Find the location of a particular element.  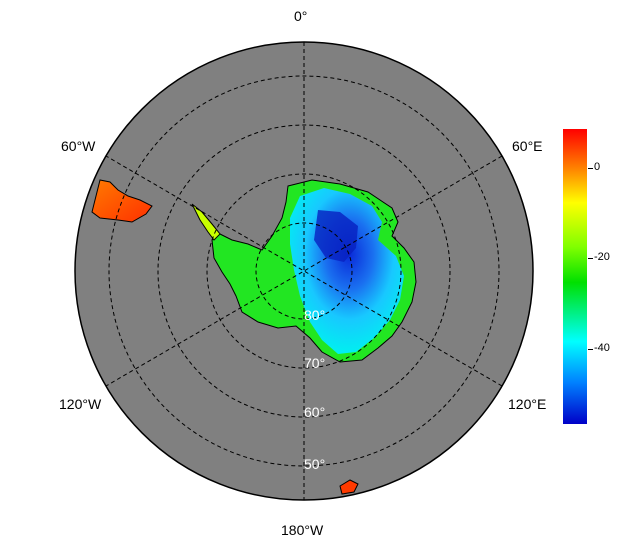

meridian-label-60w: 60°W is located at coordinates (78, 146).